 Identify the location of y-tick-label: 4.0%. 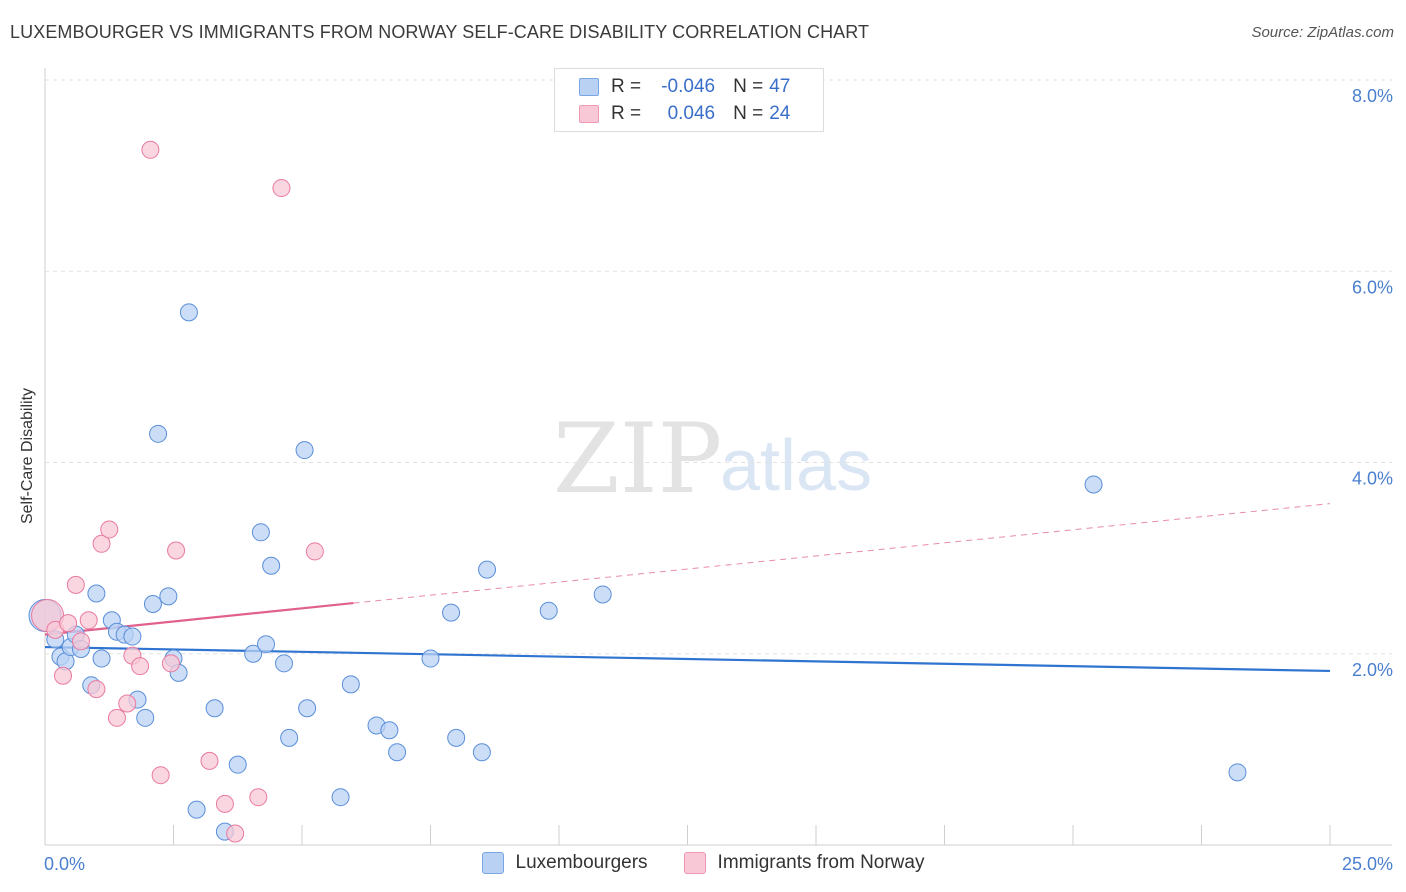
(1372, 479).